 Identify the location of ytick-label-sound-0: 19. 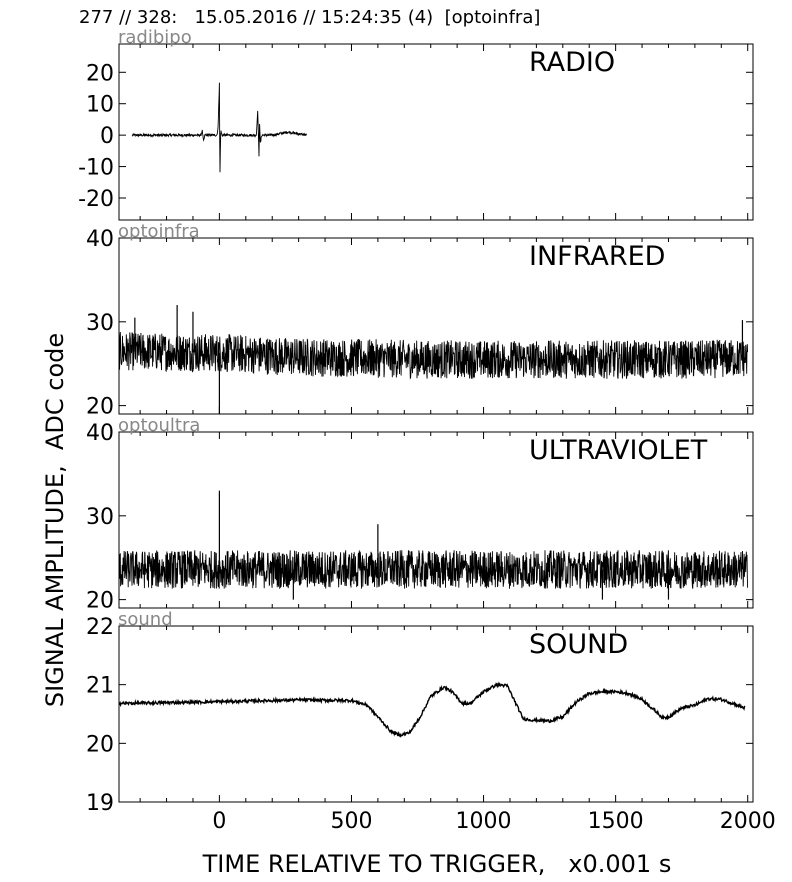
(100, 803).